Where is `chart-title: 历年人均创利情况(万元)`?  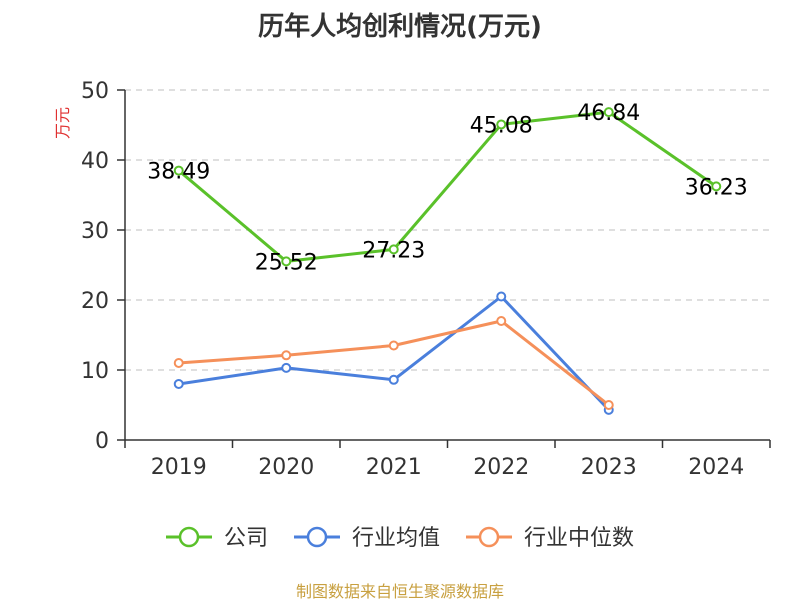 chart-title: 历年人均创利情况(万元) is located at coordinates (400, 27).